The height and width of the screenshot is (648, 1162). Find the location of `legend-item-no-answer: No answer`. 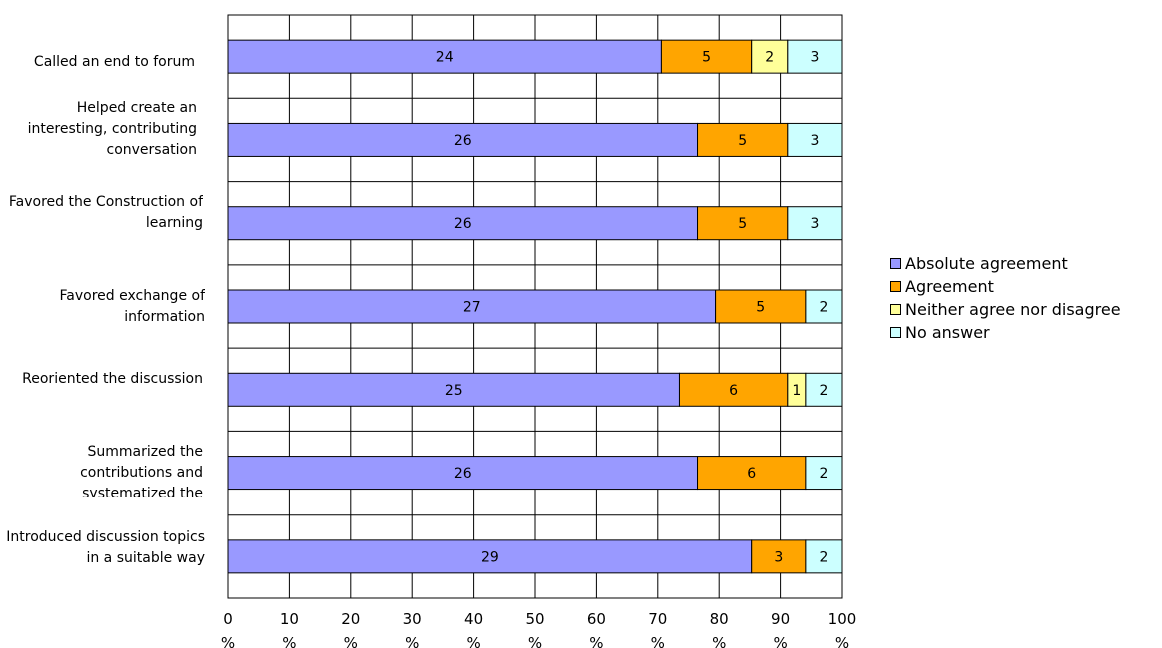

legend-item-no-answer: No answer is located at coordinates (1005, 332).